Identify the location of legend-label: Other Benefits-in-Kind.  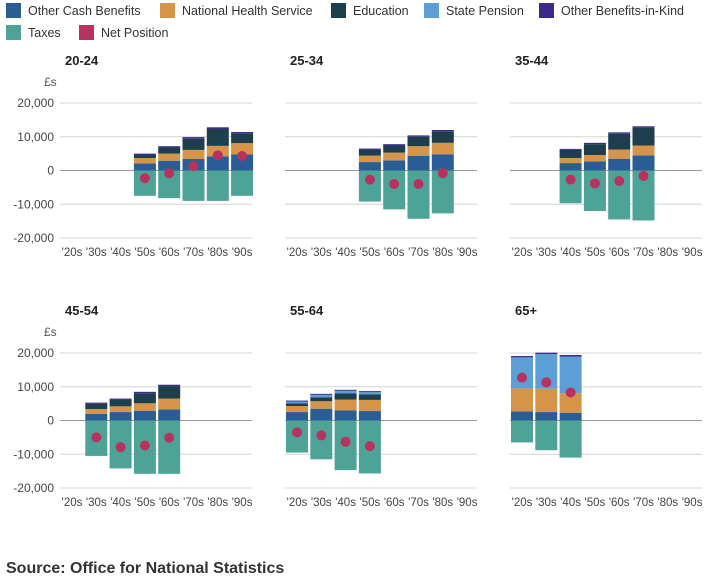
(622, 10).